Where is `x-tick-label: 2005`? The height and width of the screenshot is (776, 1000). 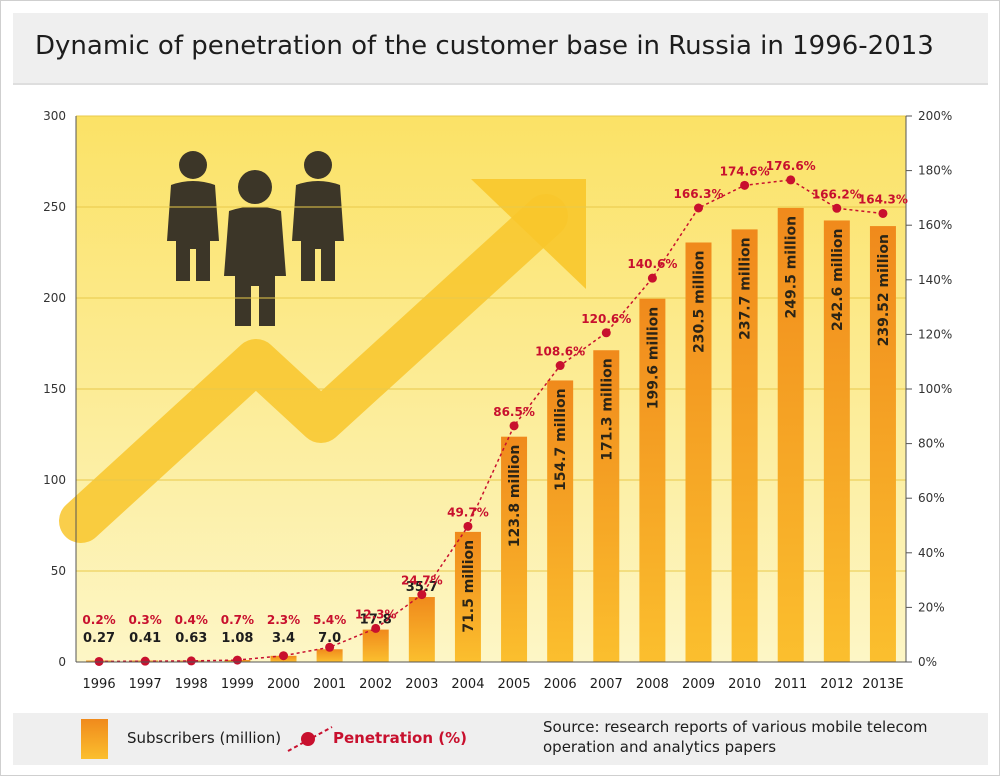 x-tick-label: 2005 is located at coordinates (514, 684).